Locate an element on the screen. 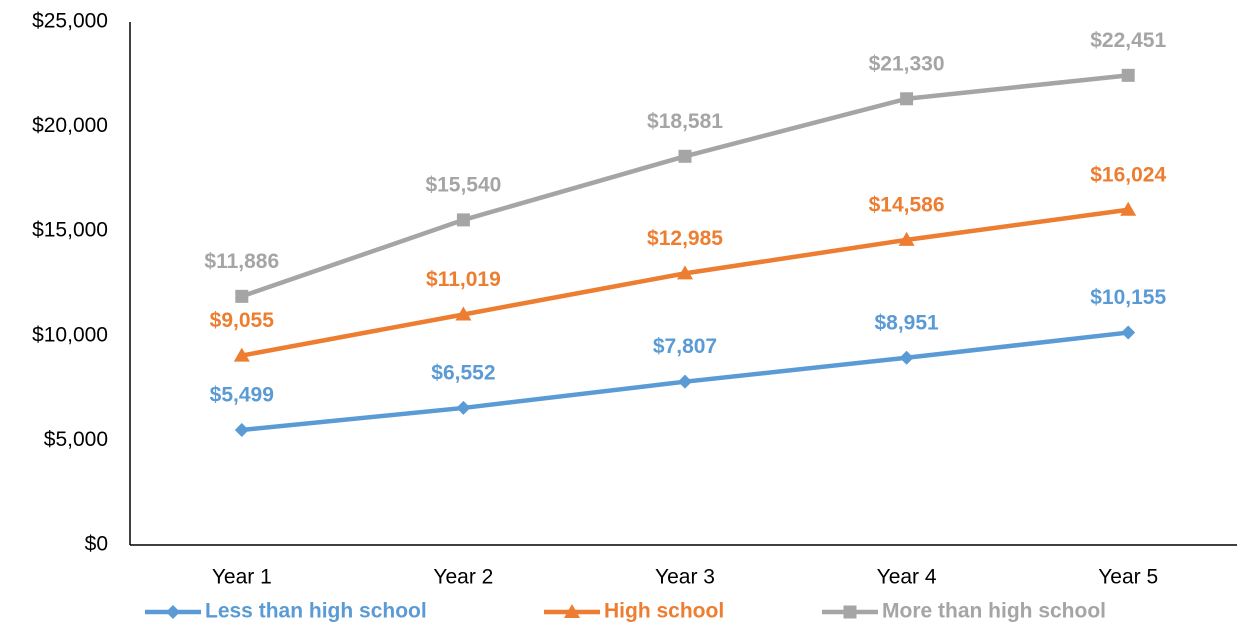 This screenshot has width=1237, height=632. legend-label: More than high school is located at coordinates (994, 611).